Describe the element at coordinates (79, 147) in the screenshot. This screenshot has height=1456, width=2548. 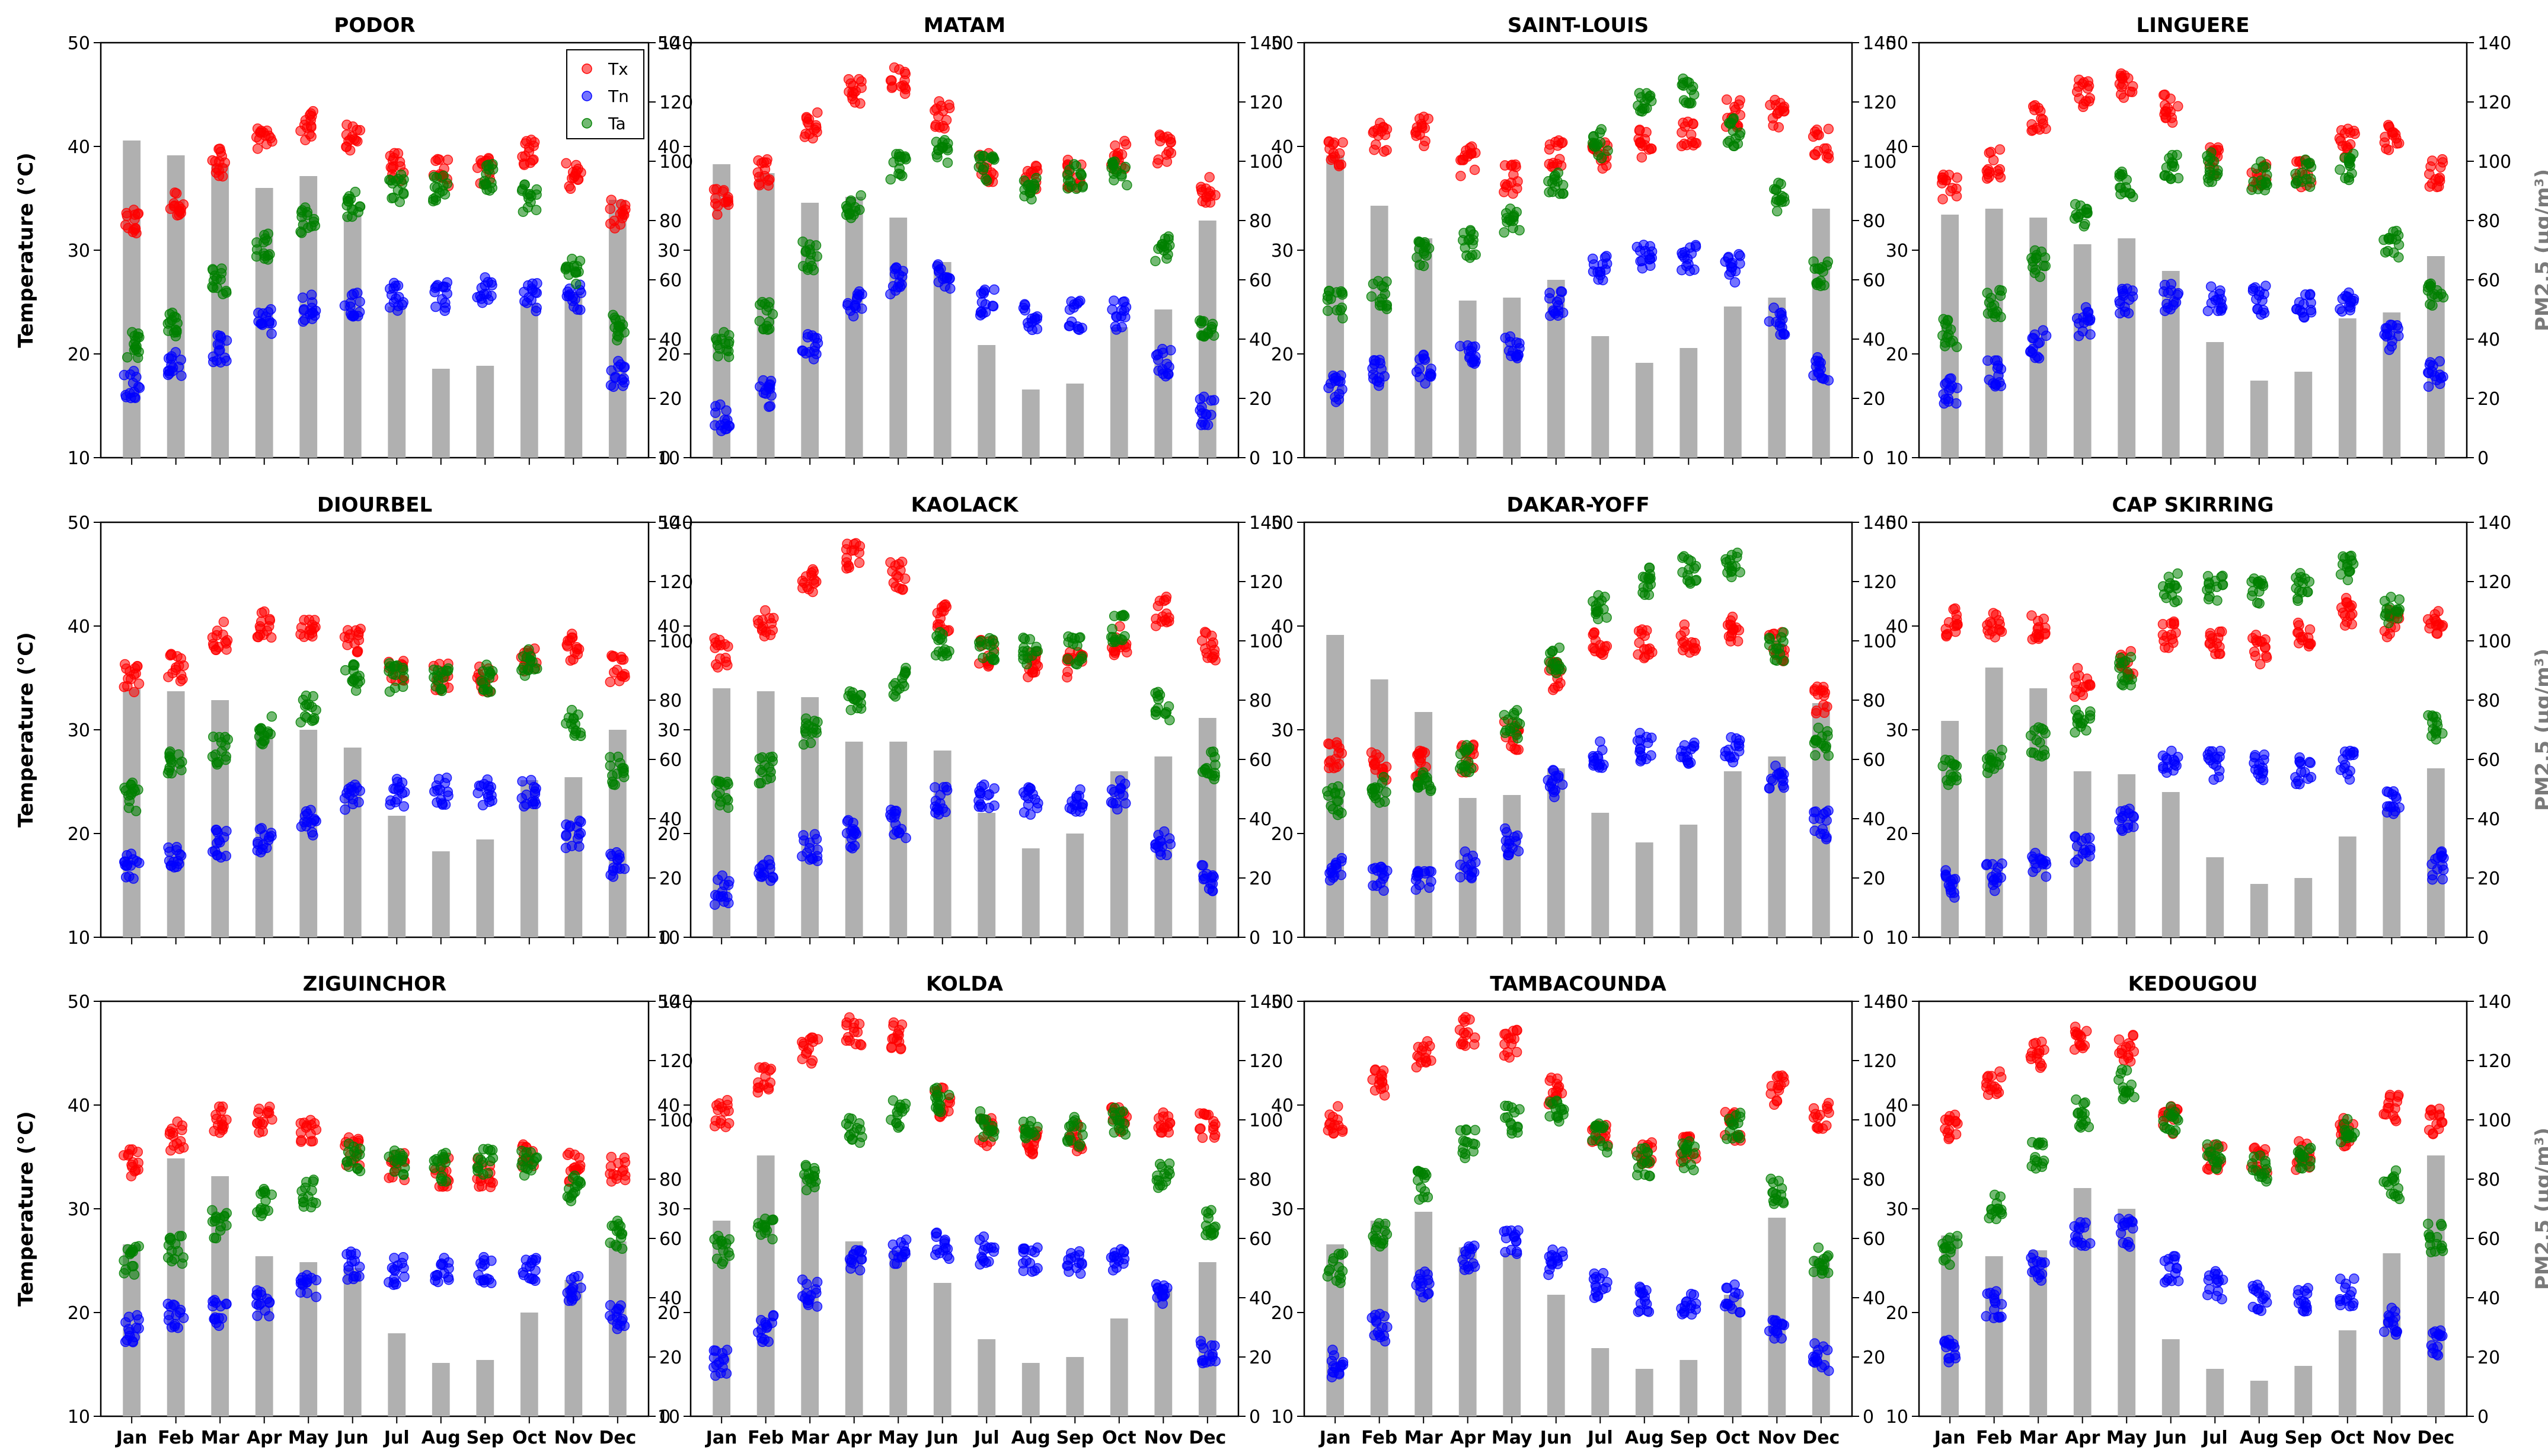
I see `y-tick-label: 40` at that location.